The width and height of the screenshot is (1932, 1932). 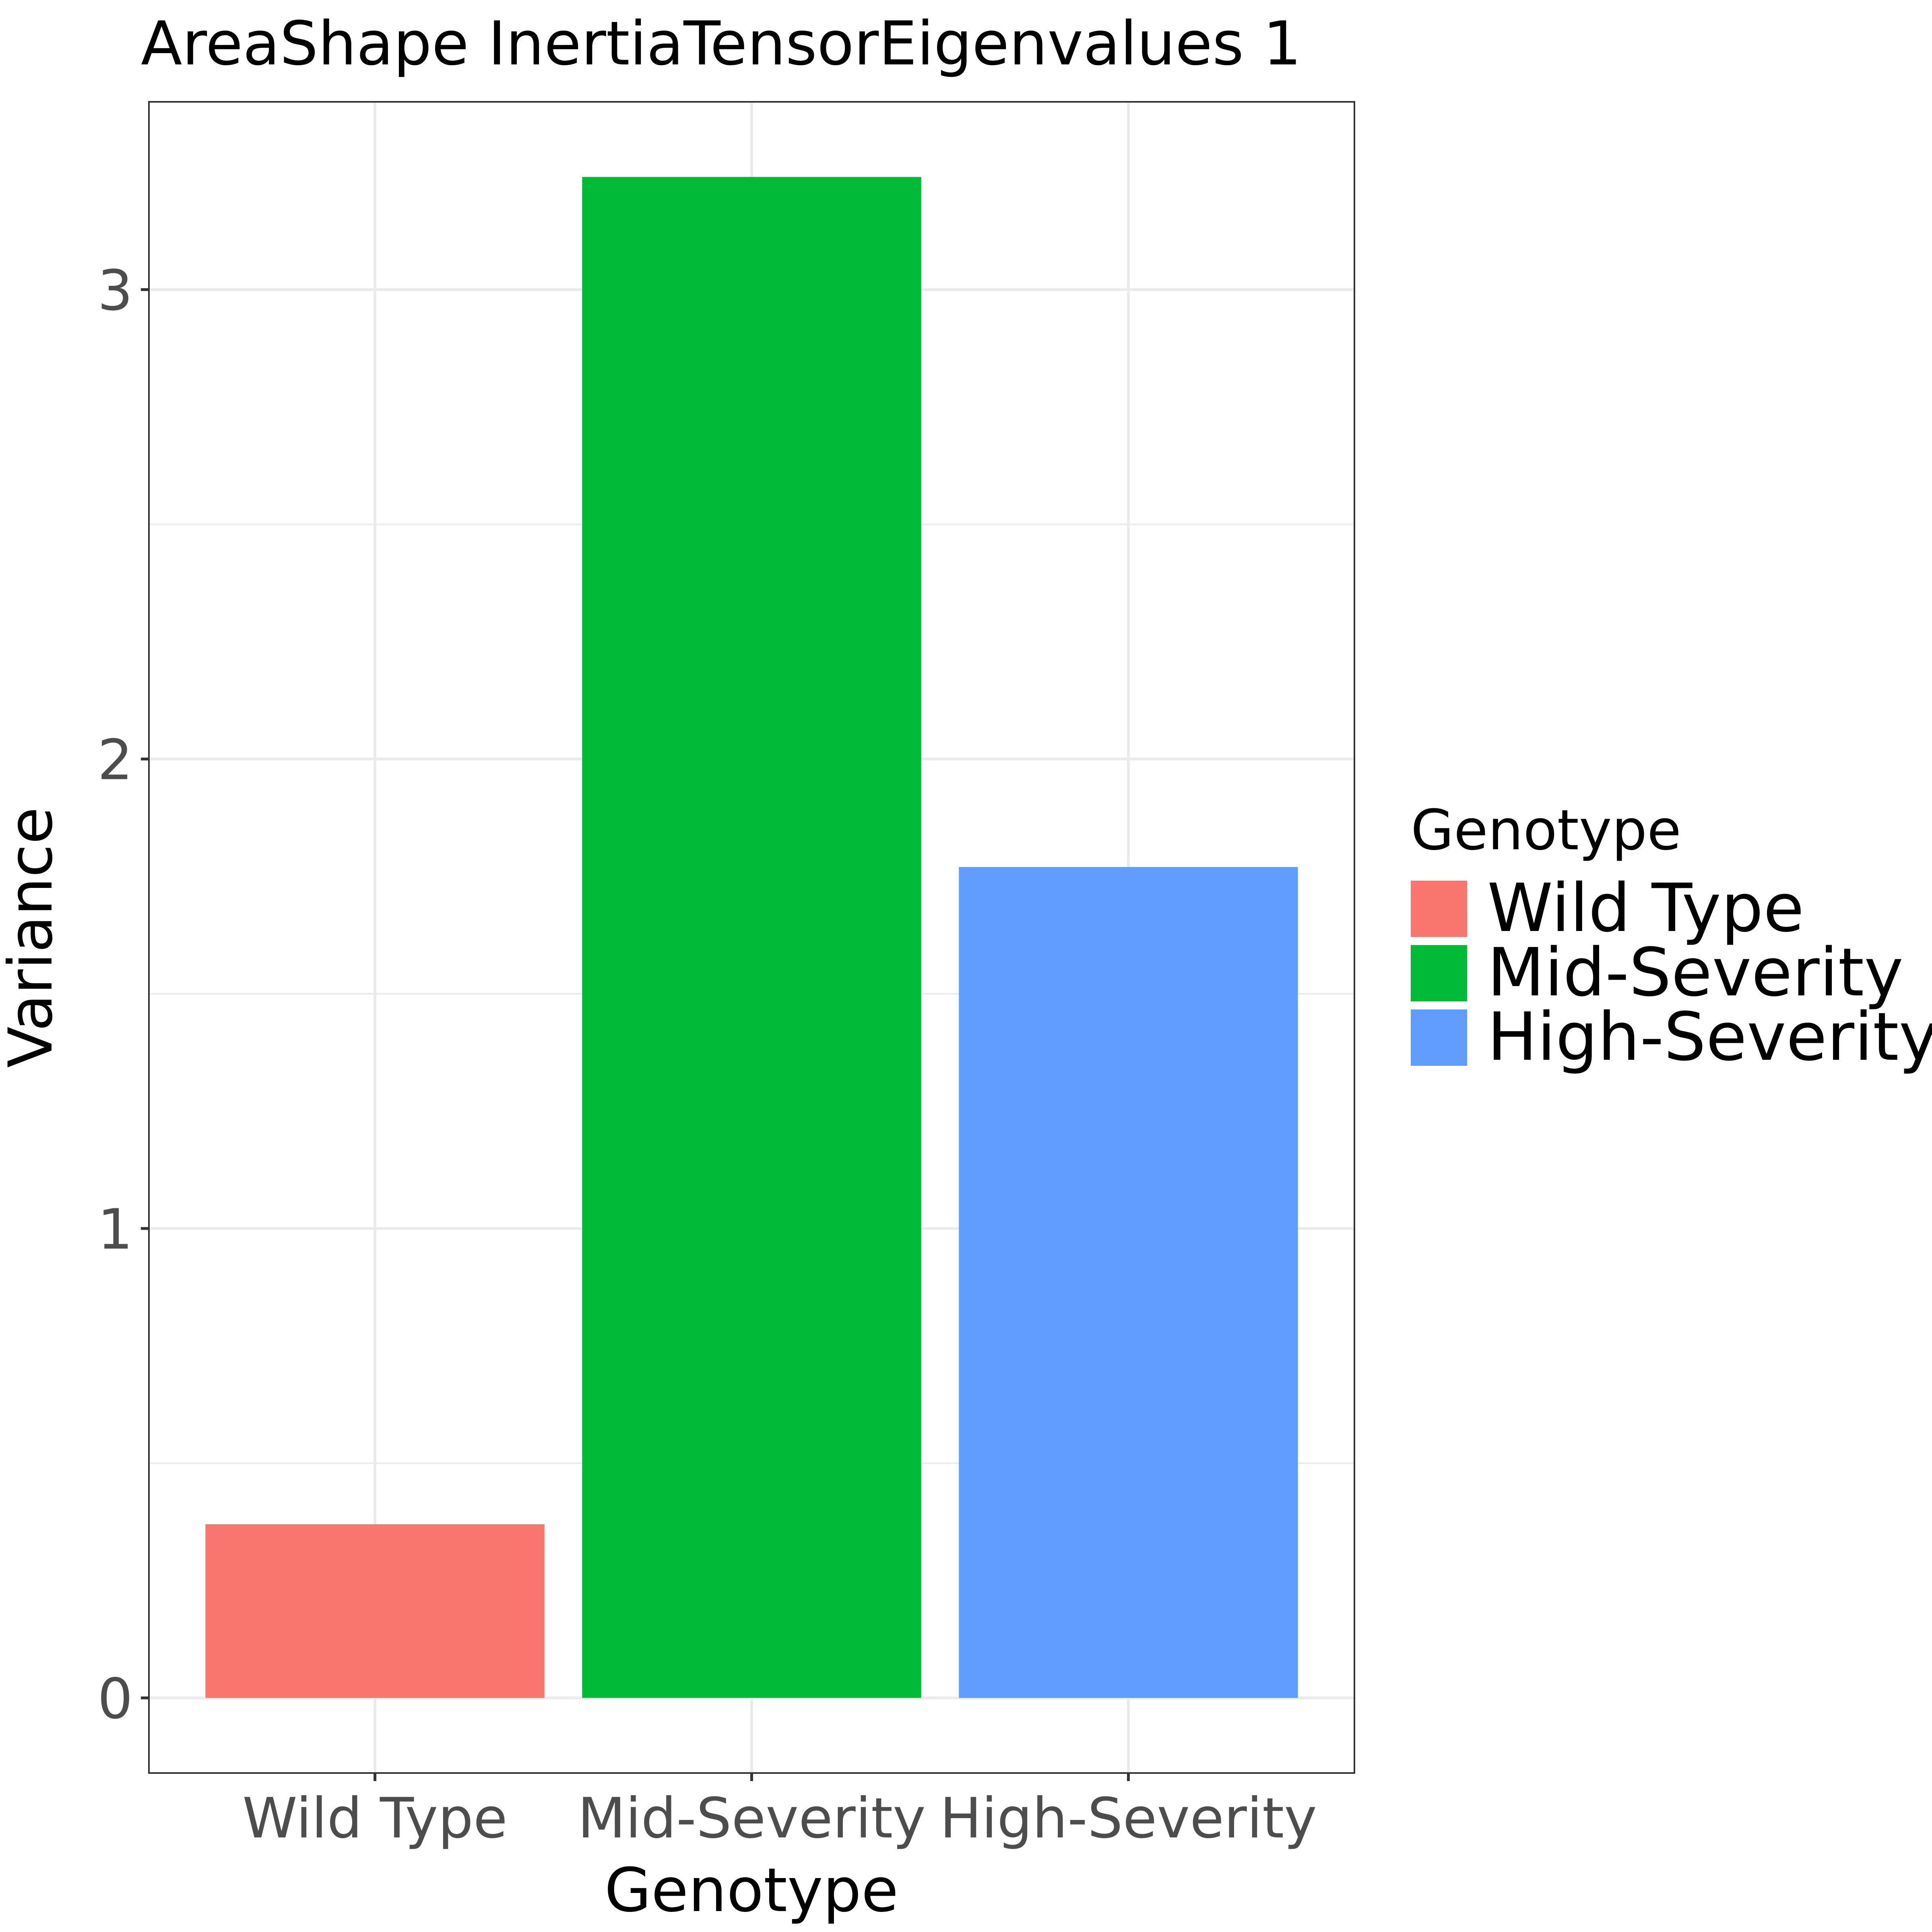 What do you see at coordinates (33, 937) in the screenshot?
I see `y-axis-title: Variance` at bounding box center [33, 937].